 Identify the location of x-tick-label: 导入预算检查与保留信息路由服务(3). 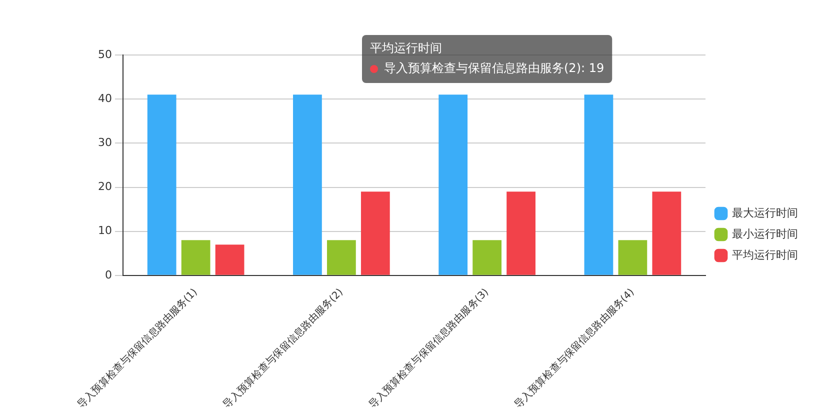
(429, 348).